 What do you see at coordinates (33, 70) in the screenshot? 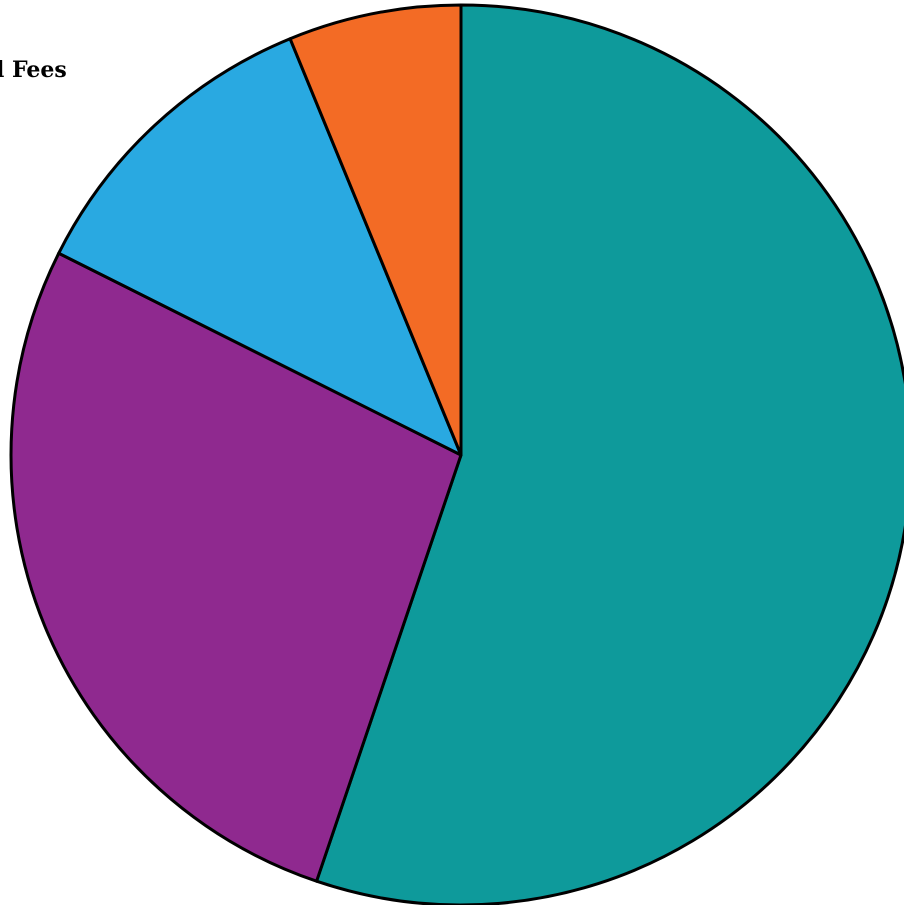
I see `slice-label-fees: l Fees` at bounding box center [33, 70].